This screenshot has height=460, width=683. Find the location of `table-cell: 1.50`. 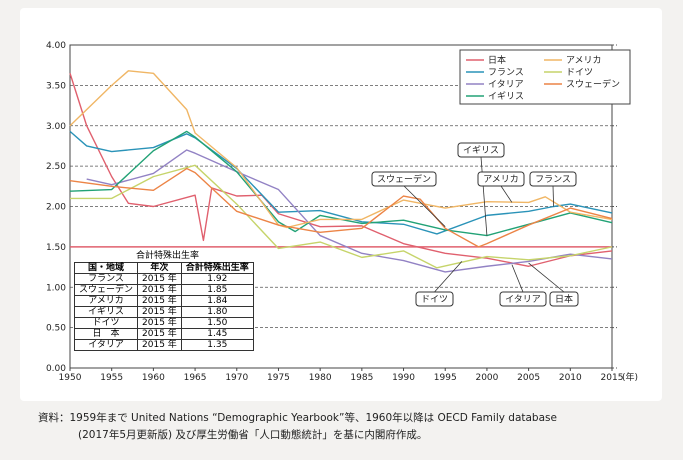

table-cell: 1.50 is located at coordinates (217, 323).